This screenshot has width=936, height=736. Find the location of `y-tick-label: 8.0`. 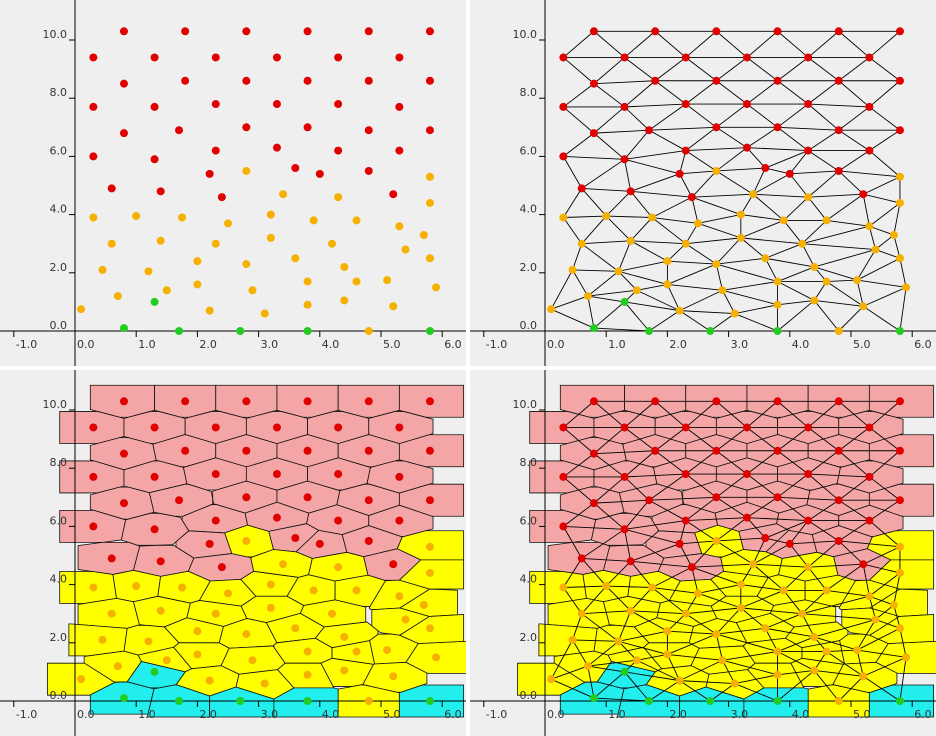

y-tick-label: 8.0 is located at coordinates (59, 462).